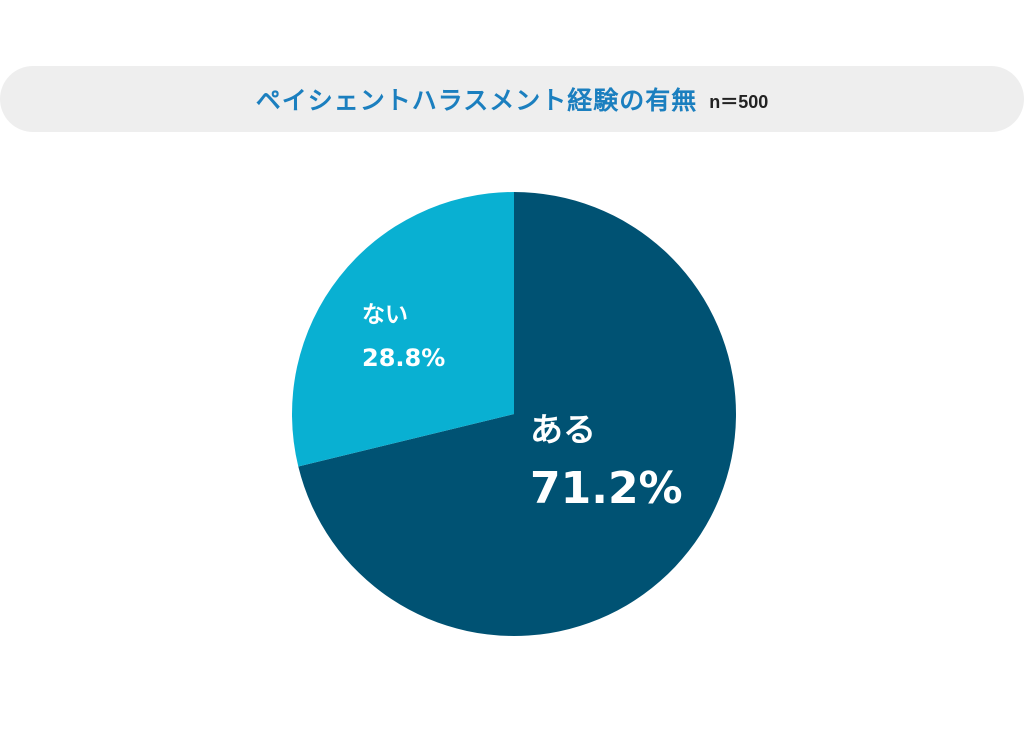 Image resolution: width=1024 pixels, height=741 pixels. Describe the element at coordinates (403, 358) in the screenshot. I see `slice-value-nai: 28.8%` at that location.